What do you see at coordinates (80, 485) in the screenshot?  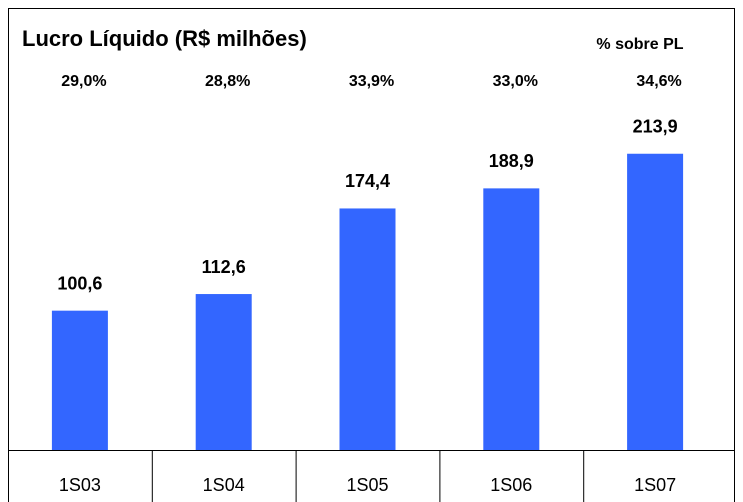 I see `x-tick-label: 1S03` at bounding box center [80, 485].